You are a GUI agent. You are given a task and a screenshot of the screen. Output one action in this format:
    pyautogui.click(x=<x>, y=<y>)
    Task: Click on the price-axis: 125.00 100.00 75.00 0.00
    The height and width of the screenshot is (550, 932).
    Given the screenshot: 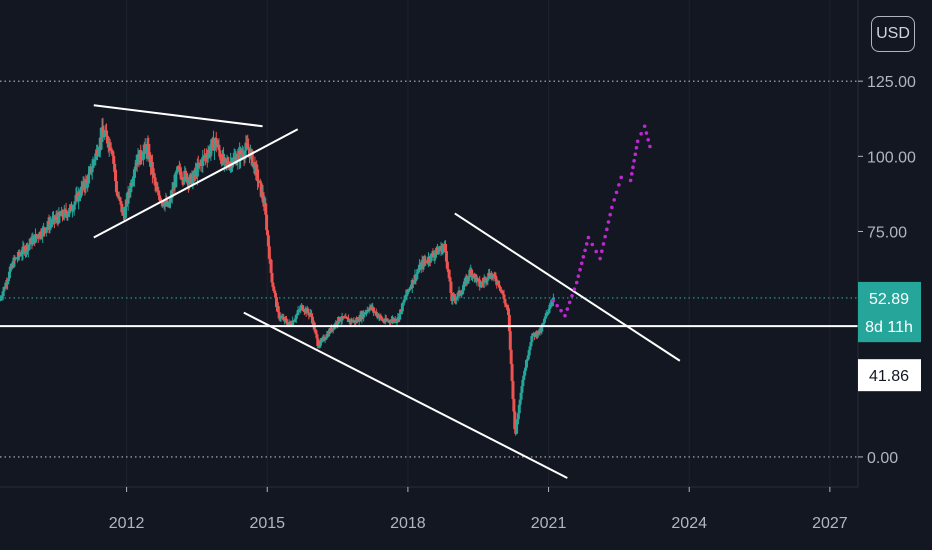 What is the action you would take?
    pyautogui.click(x=887, y=270)
    